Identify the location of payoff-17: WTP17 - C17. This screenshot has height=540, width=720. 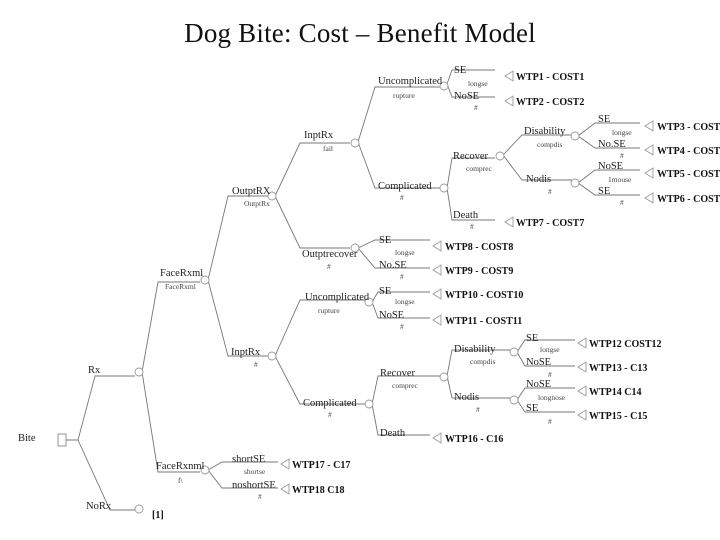
(321, 465).